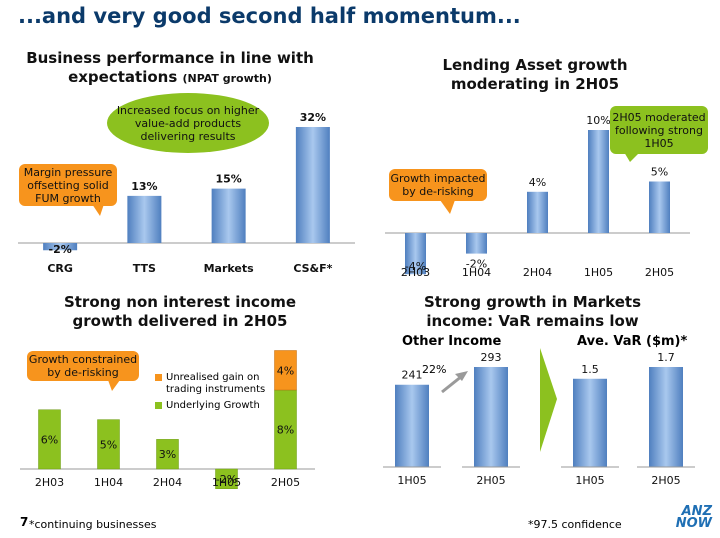  I want to click on var-bar-1H05, so click(590, 422).